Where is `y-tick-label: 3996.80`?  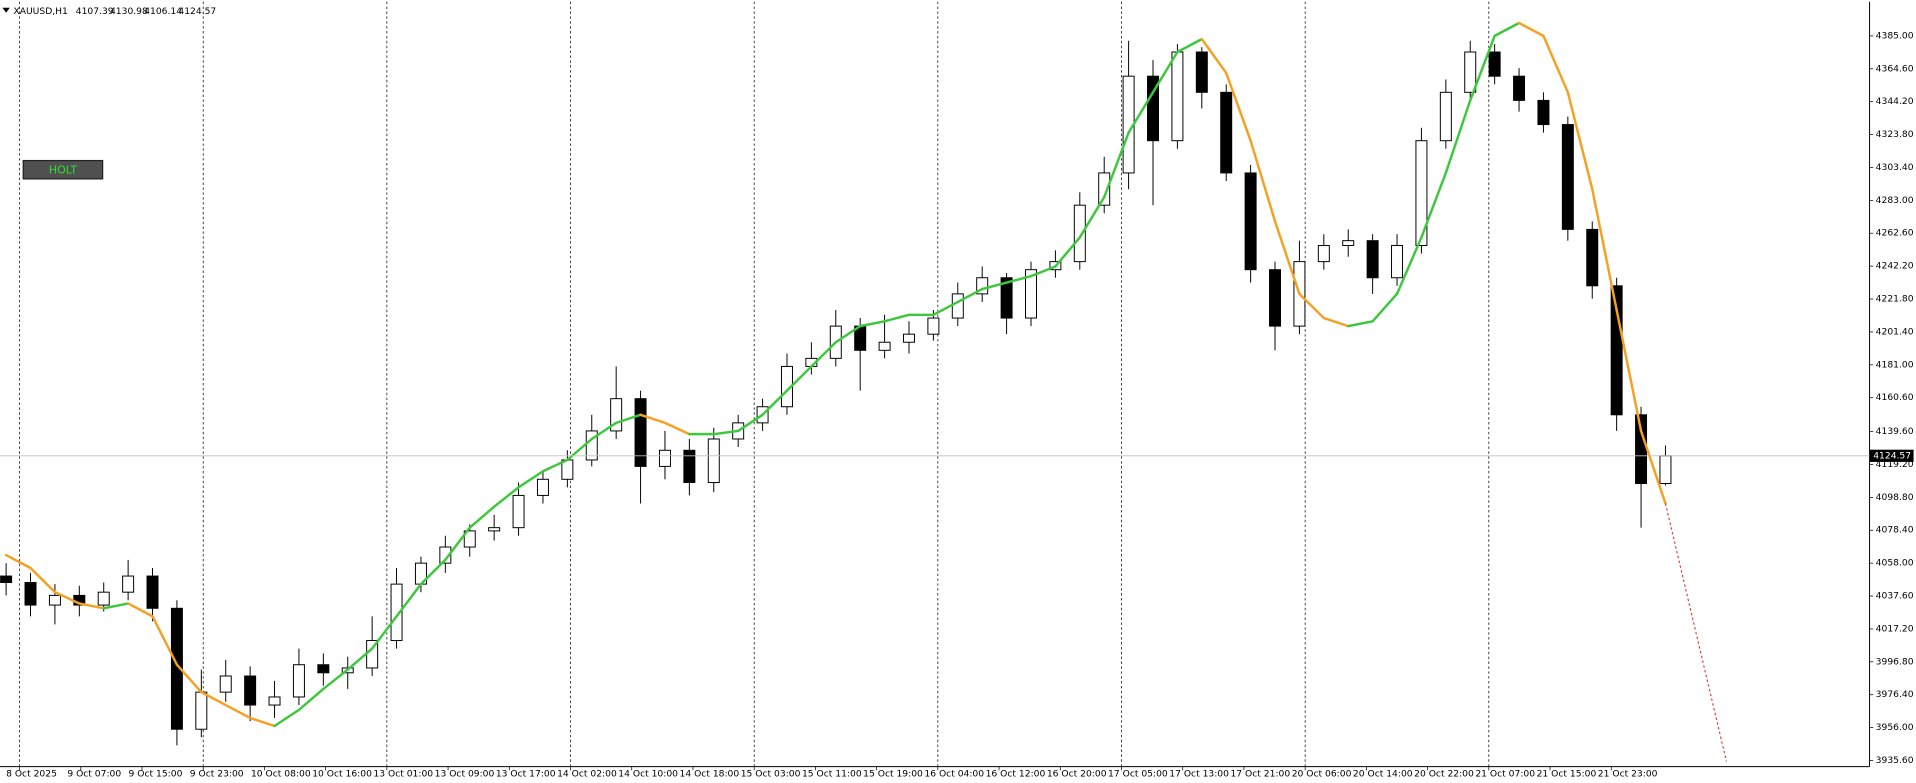 y-tick-label: 3996.80 is located at coordinates (1895, 661).